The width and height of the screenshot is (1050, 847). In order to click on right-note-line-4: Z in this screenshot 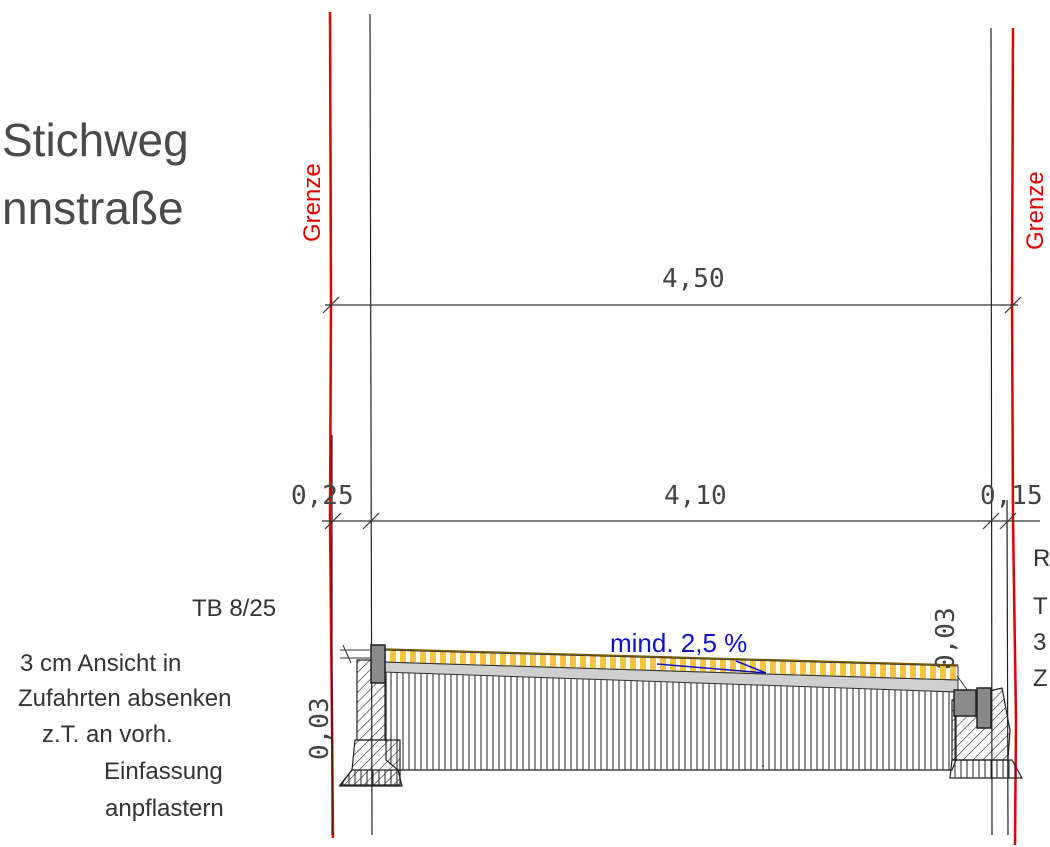, I will do `click(1040, 678)`.